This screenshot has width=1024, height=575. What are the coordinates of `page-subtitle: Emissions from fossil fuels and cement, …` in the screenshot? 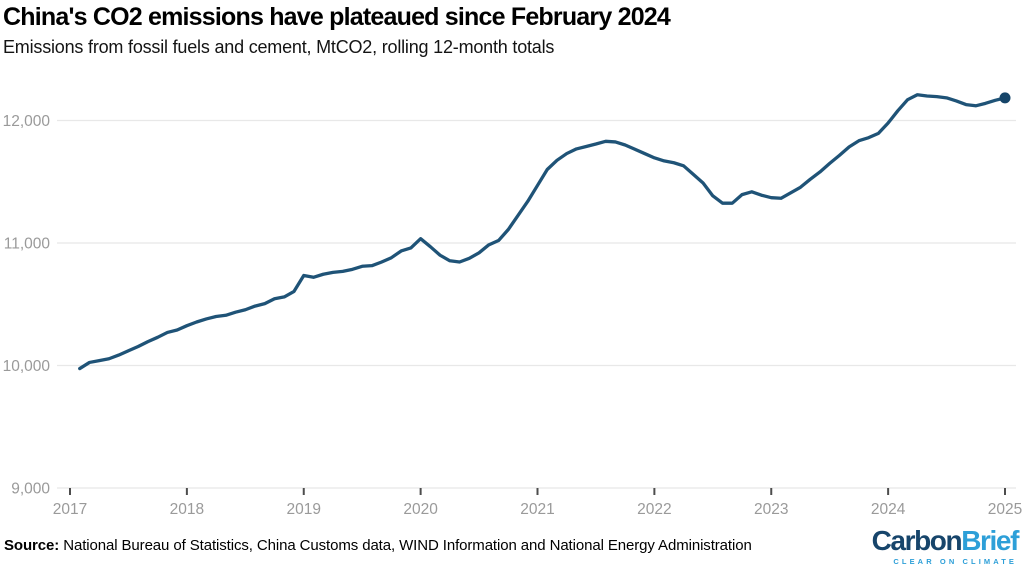 It's located at (279, 47).